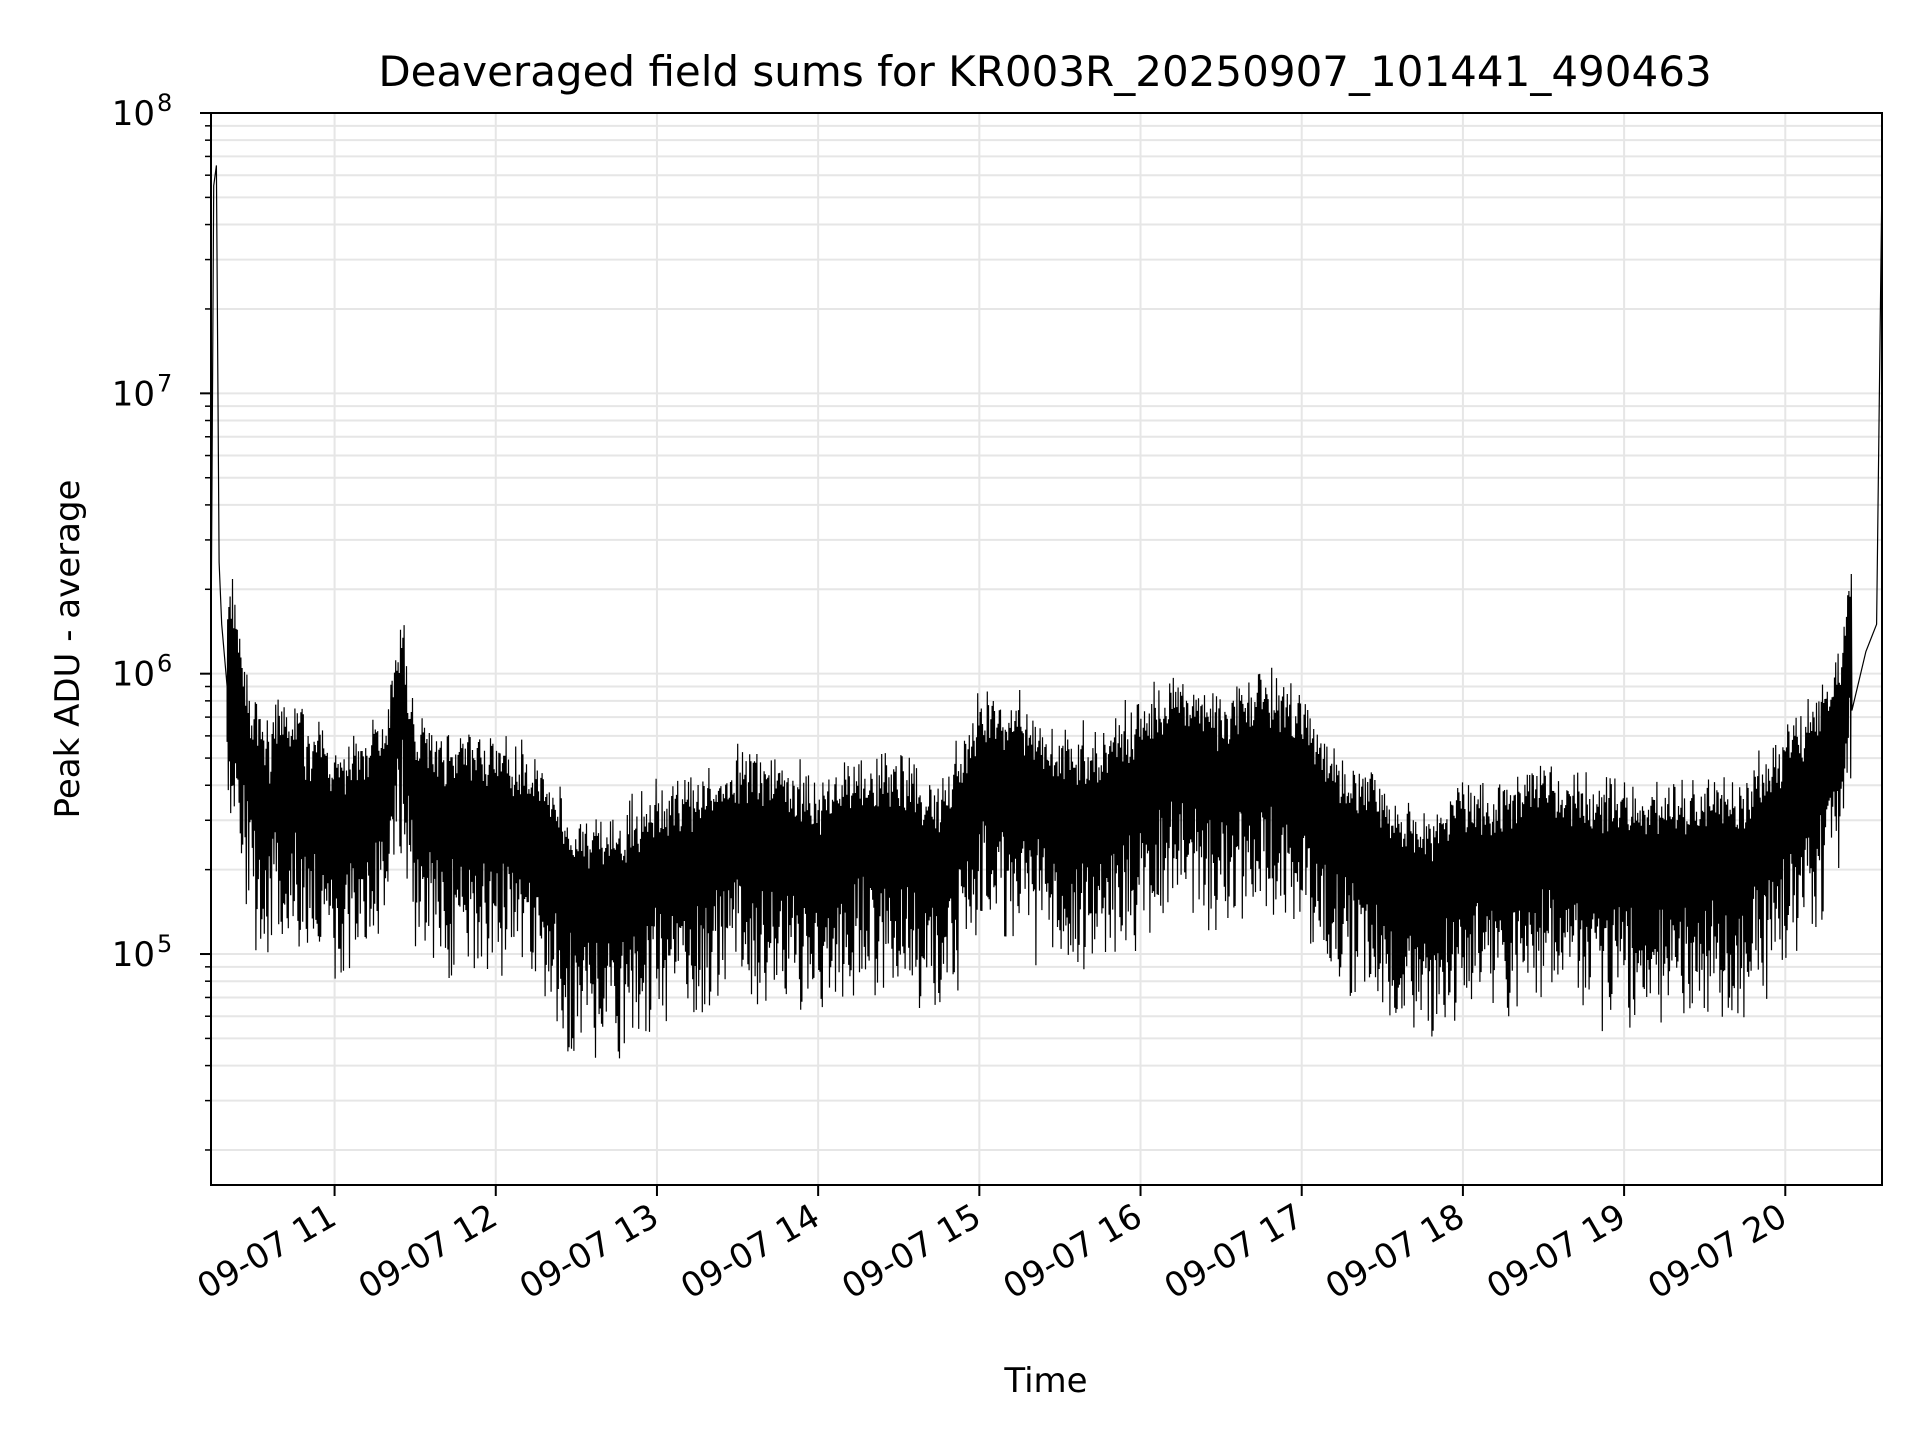  What do you see at coordinates (164, 664) in the screenshot?
I see `y-tick-label-exponent: 6` at bounding box center [164, 664].